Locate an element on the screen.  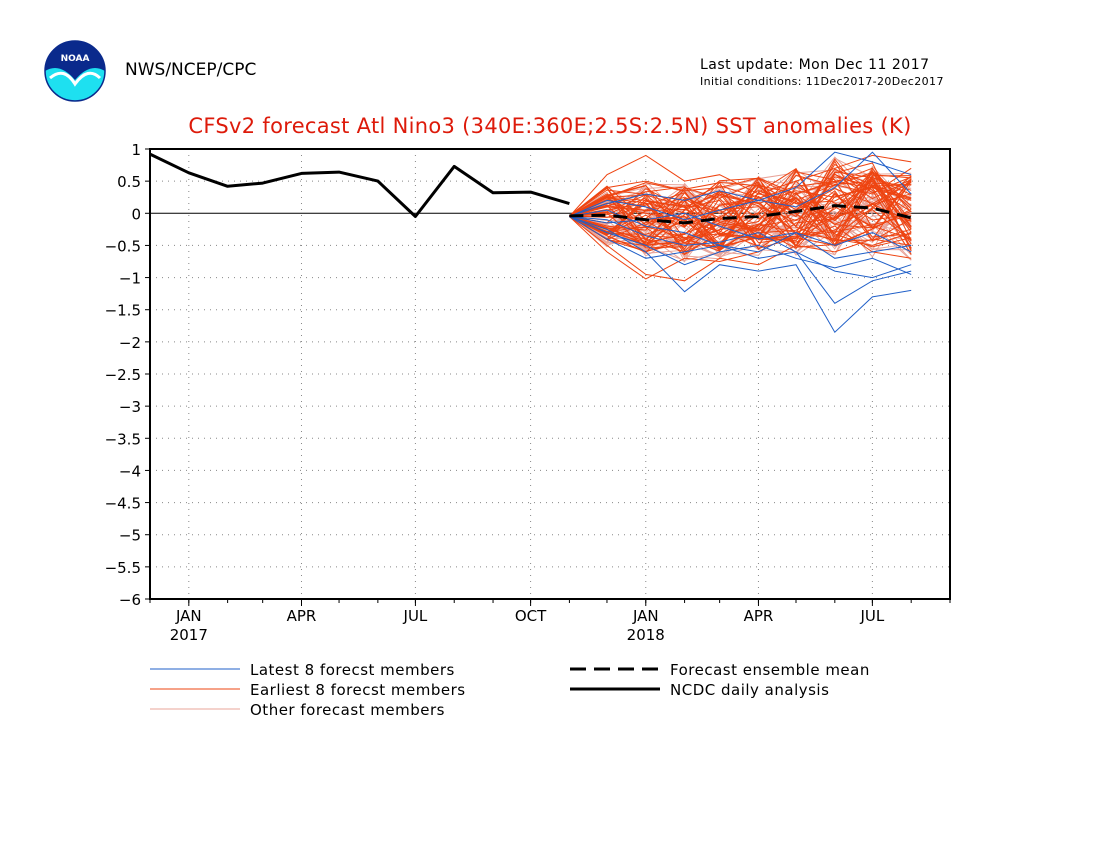
legend-label-earliest: Earliest 8 forecst members is located at coordinates (358, 690).